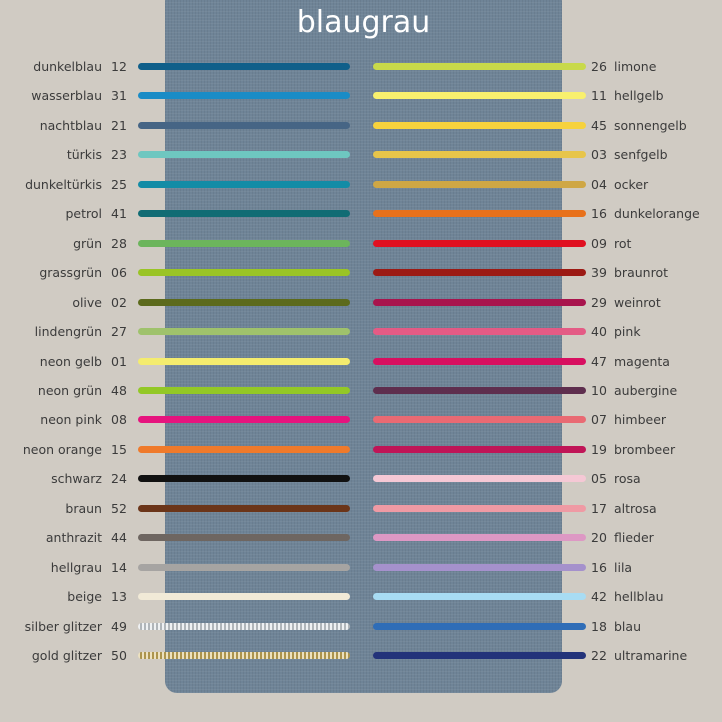 The image size is (722, 722). What do you see at coordinates (599, 626) in the screenshot?
I see `color-number: 18` at bounding box center [599, 626].